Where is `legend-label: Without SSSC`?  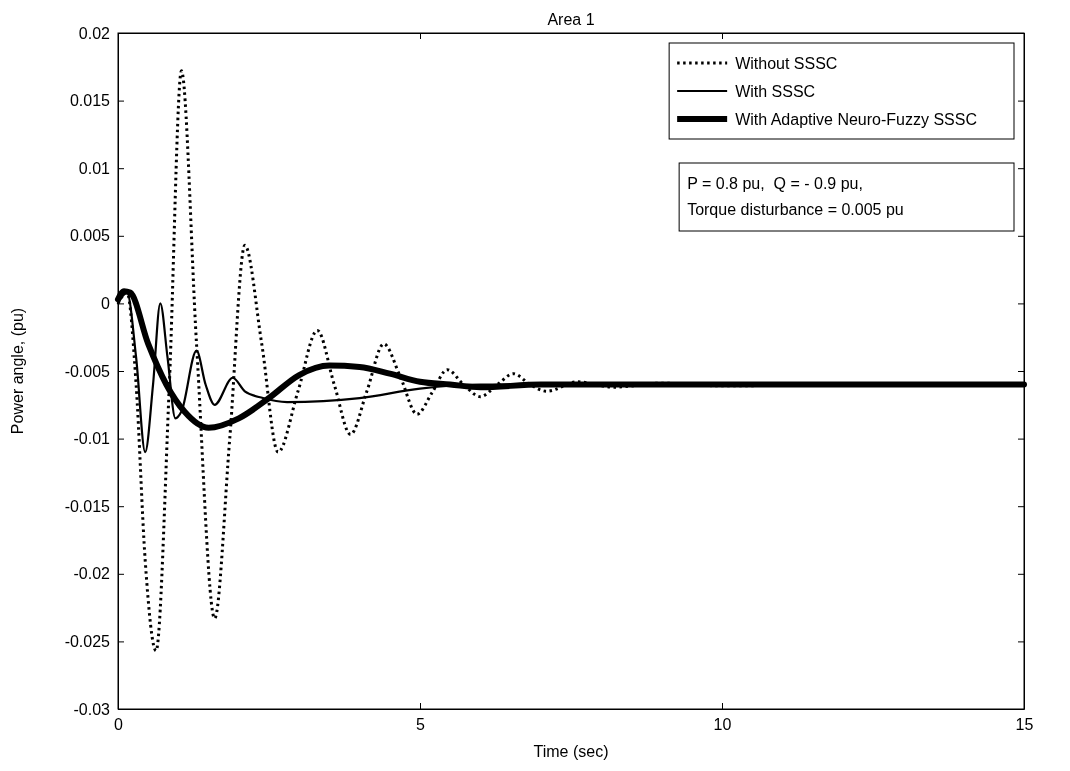 legend-label: Without SSSC is located at coordinates (786, 63).